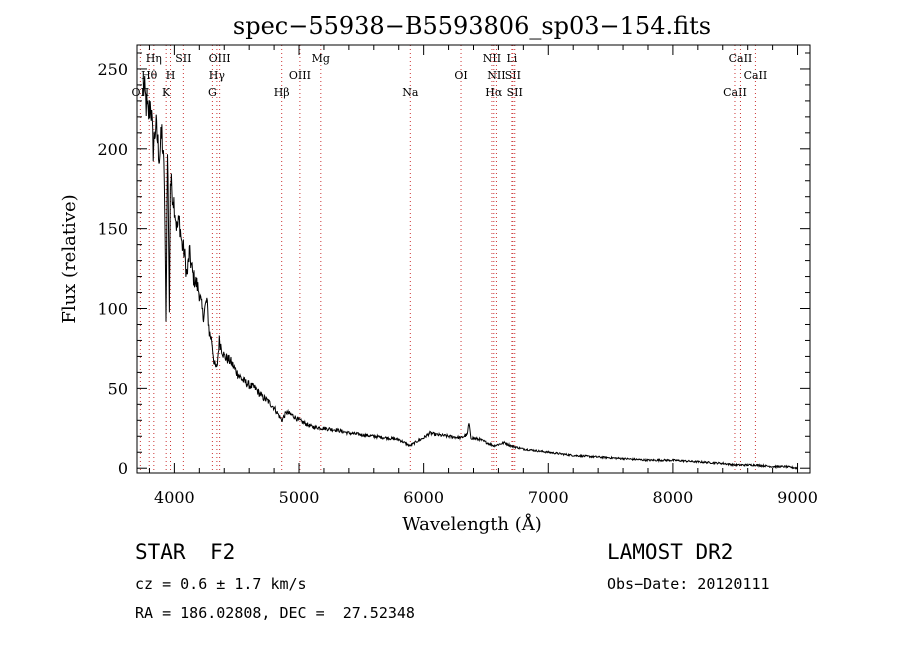  I want to click on x-tick-label-0: 4000, so click(174, 497).